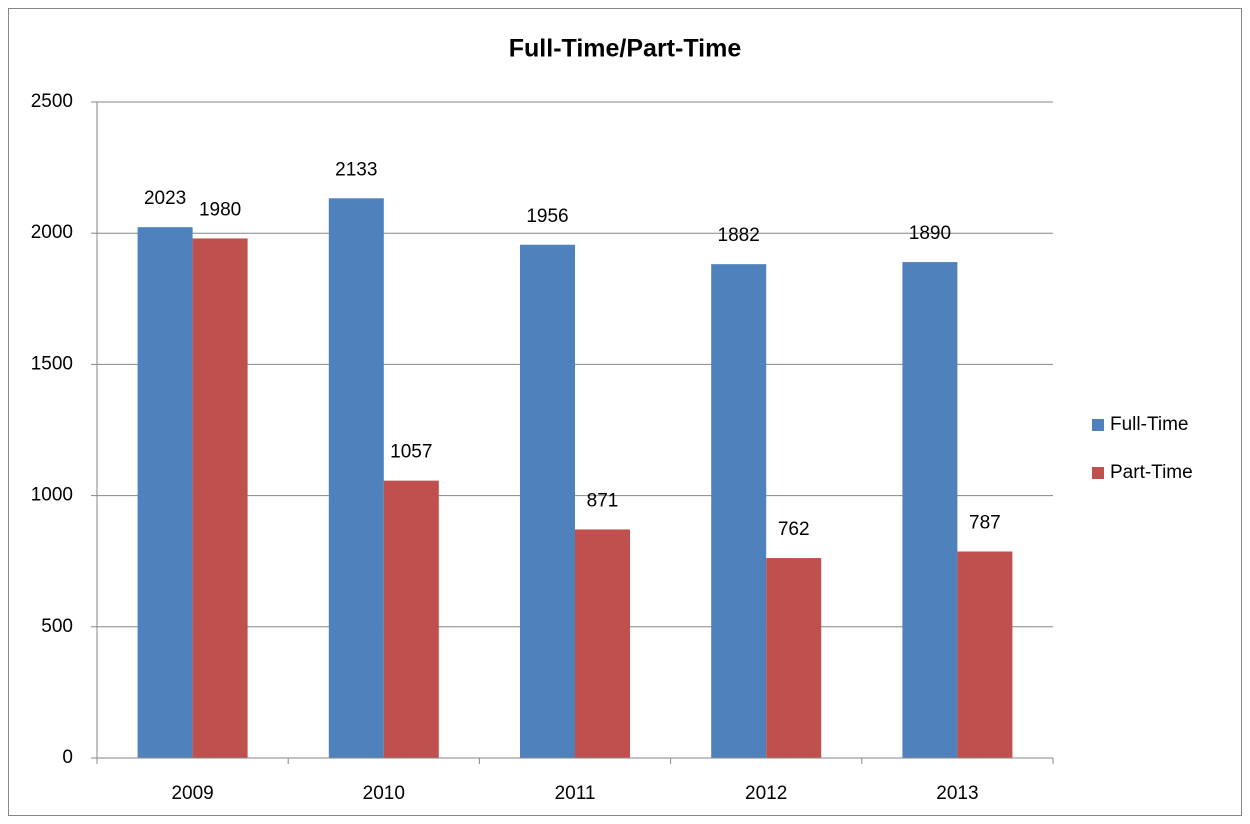 The height and width of the screenshot is (824, 1250). Describe the element at coordinates (794, 529) in the screenshot. I see `data-label: 762` at that location.